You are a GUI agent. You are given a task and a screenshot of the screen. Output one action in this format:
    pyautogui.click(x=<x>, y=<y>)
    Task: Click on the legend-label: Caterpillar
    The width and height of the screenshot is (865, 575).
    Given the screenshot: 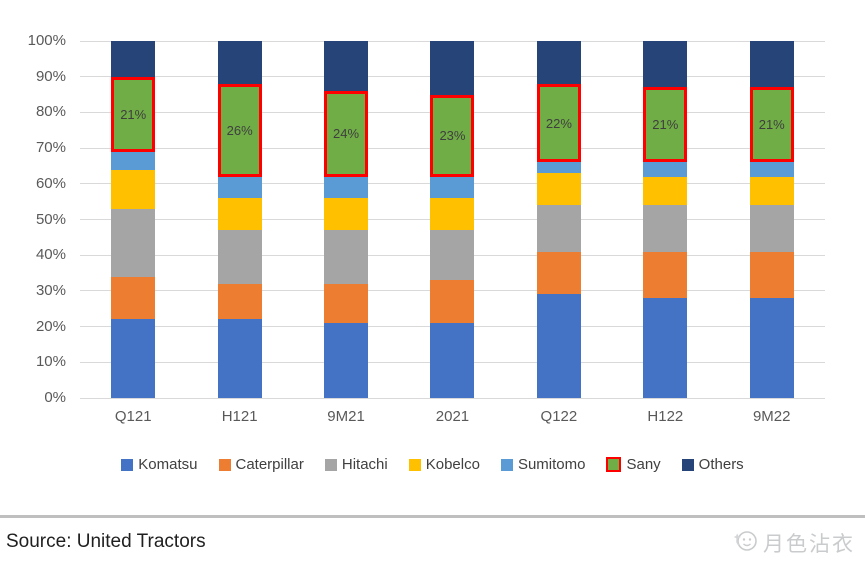 What is the action you would take?
    pyautogui.click(x=269, y=464)
    